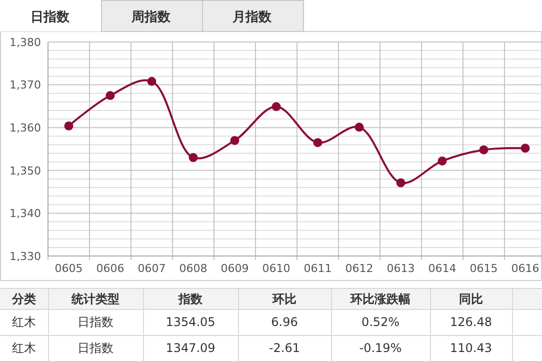  What do you see at coordinates (234, 268) in the screenshot?
I see `x-tick-label: 0609` at bounding box center [234, 268].